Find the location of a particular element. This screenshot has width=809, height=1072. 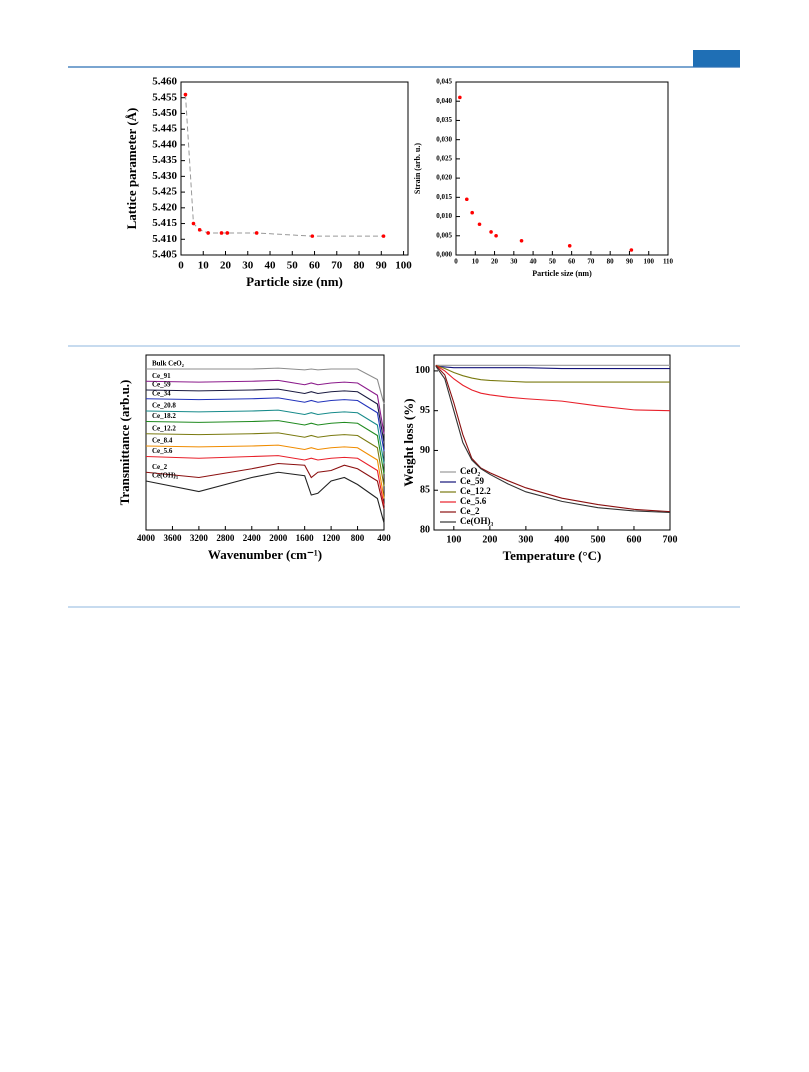

y-tick-label: 85 is located at coordinates (425, 490).